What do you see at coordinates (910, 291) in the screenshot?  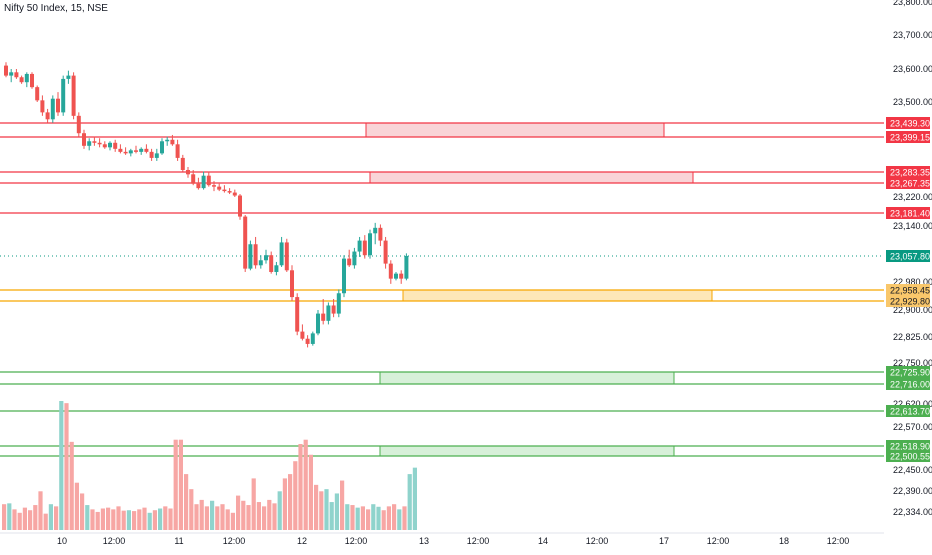 I see `level-label: 22,958.45` at bounding box center [910, 291].